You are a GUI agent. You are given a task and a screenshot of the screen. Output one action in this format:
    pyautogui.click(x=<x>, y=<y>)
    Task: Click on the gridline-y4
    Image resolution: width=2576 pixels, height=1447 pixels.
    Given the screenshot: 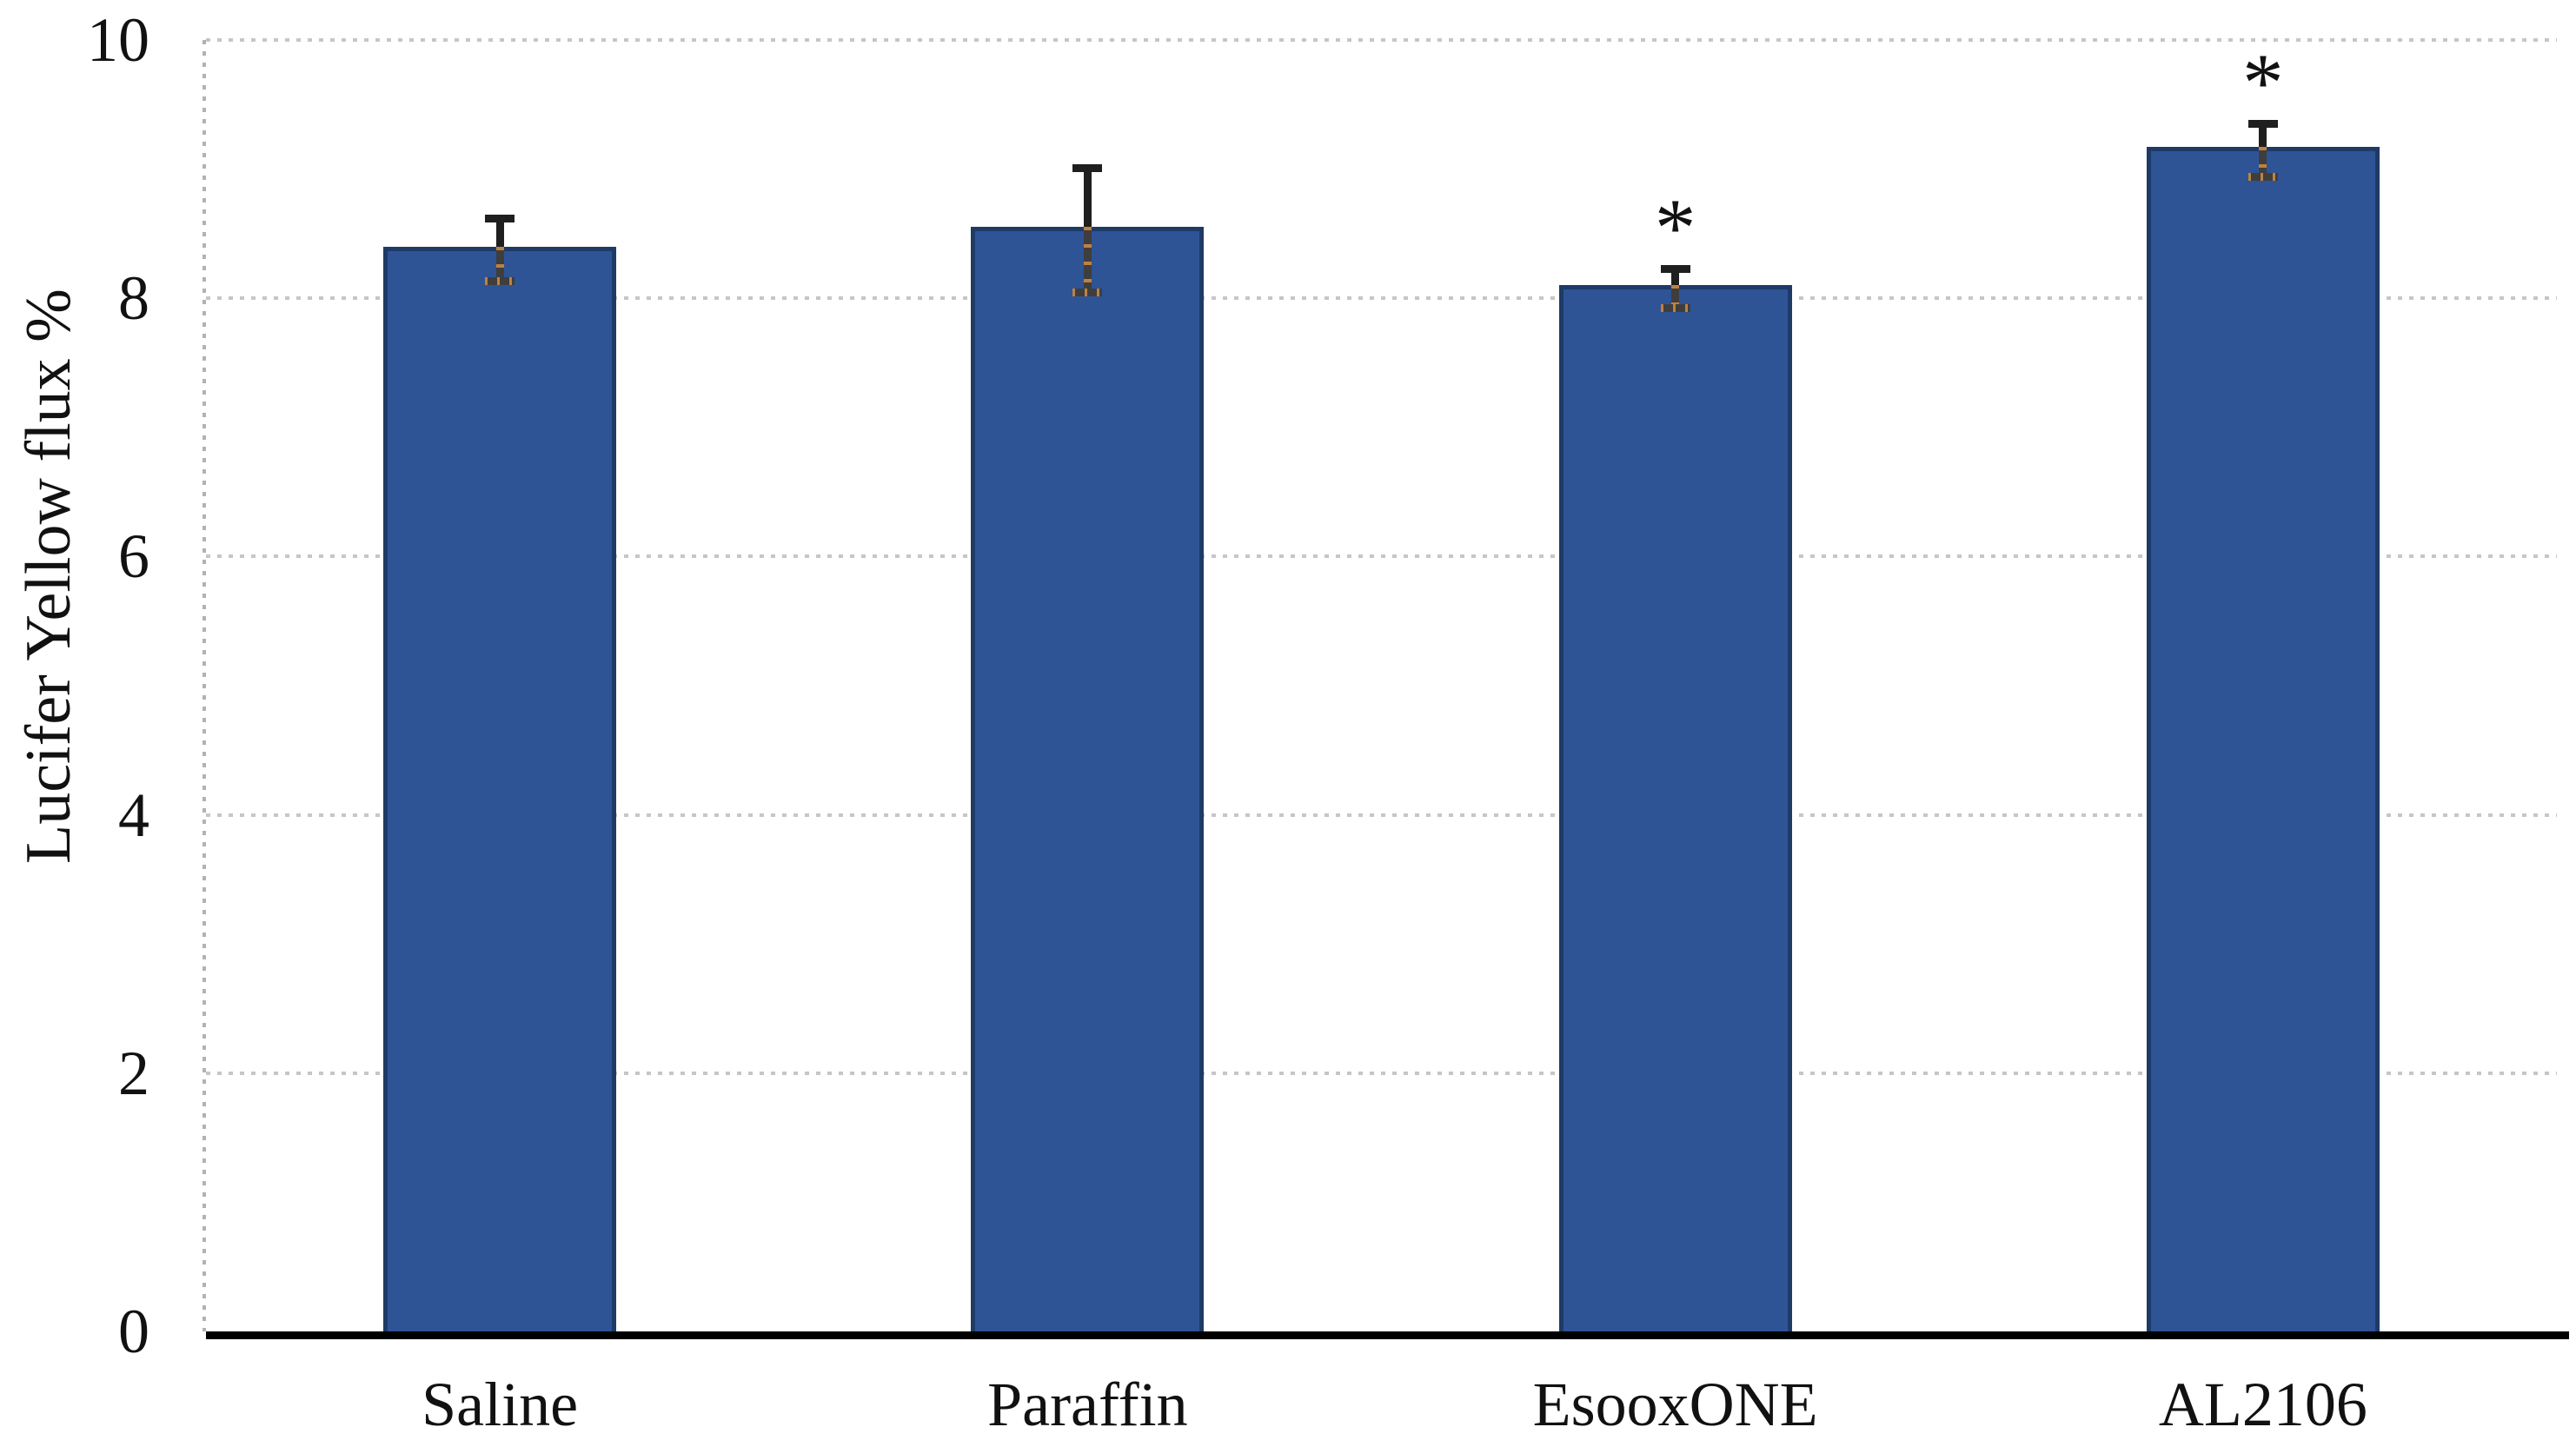 What is the action you would take?
    pyautogui.click(x=1381, y=815)
    